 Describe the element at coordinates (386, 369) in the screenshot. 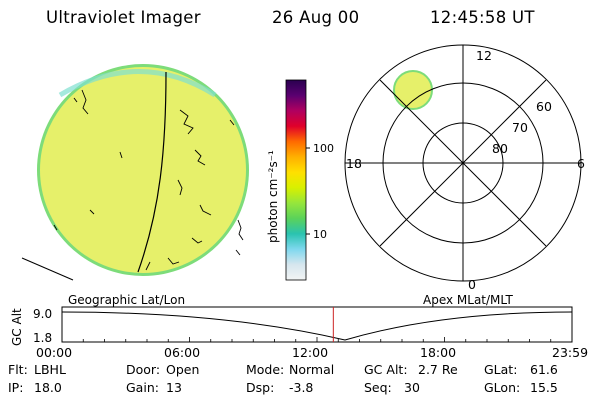

I see `gcalt-label: GC Alt:` at that location.